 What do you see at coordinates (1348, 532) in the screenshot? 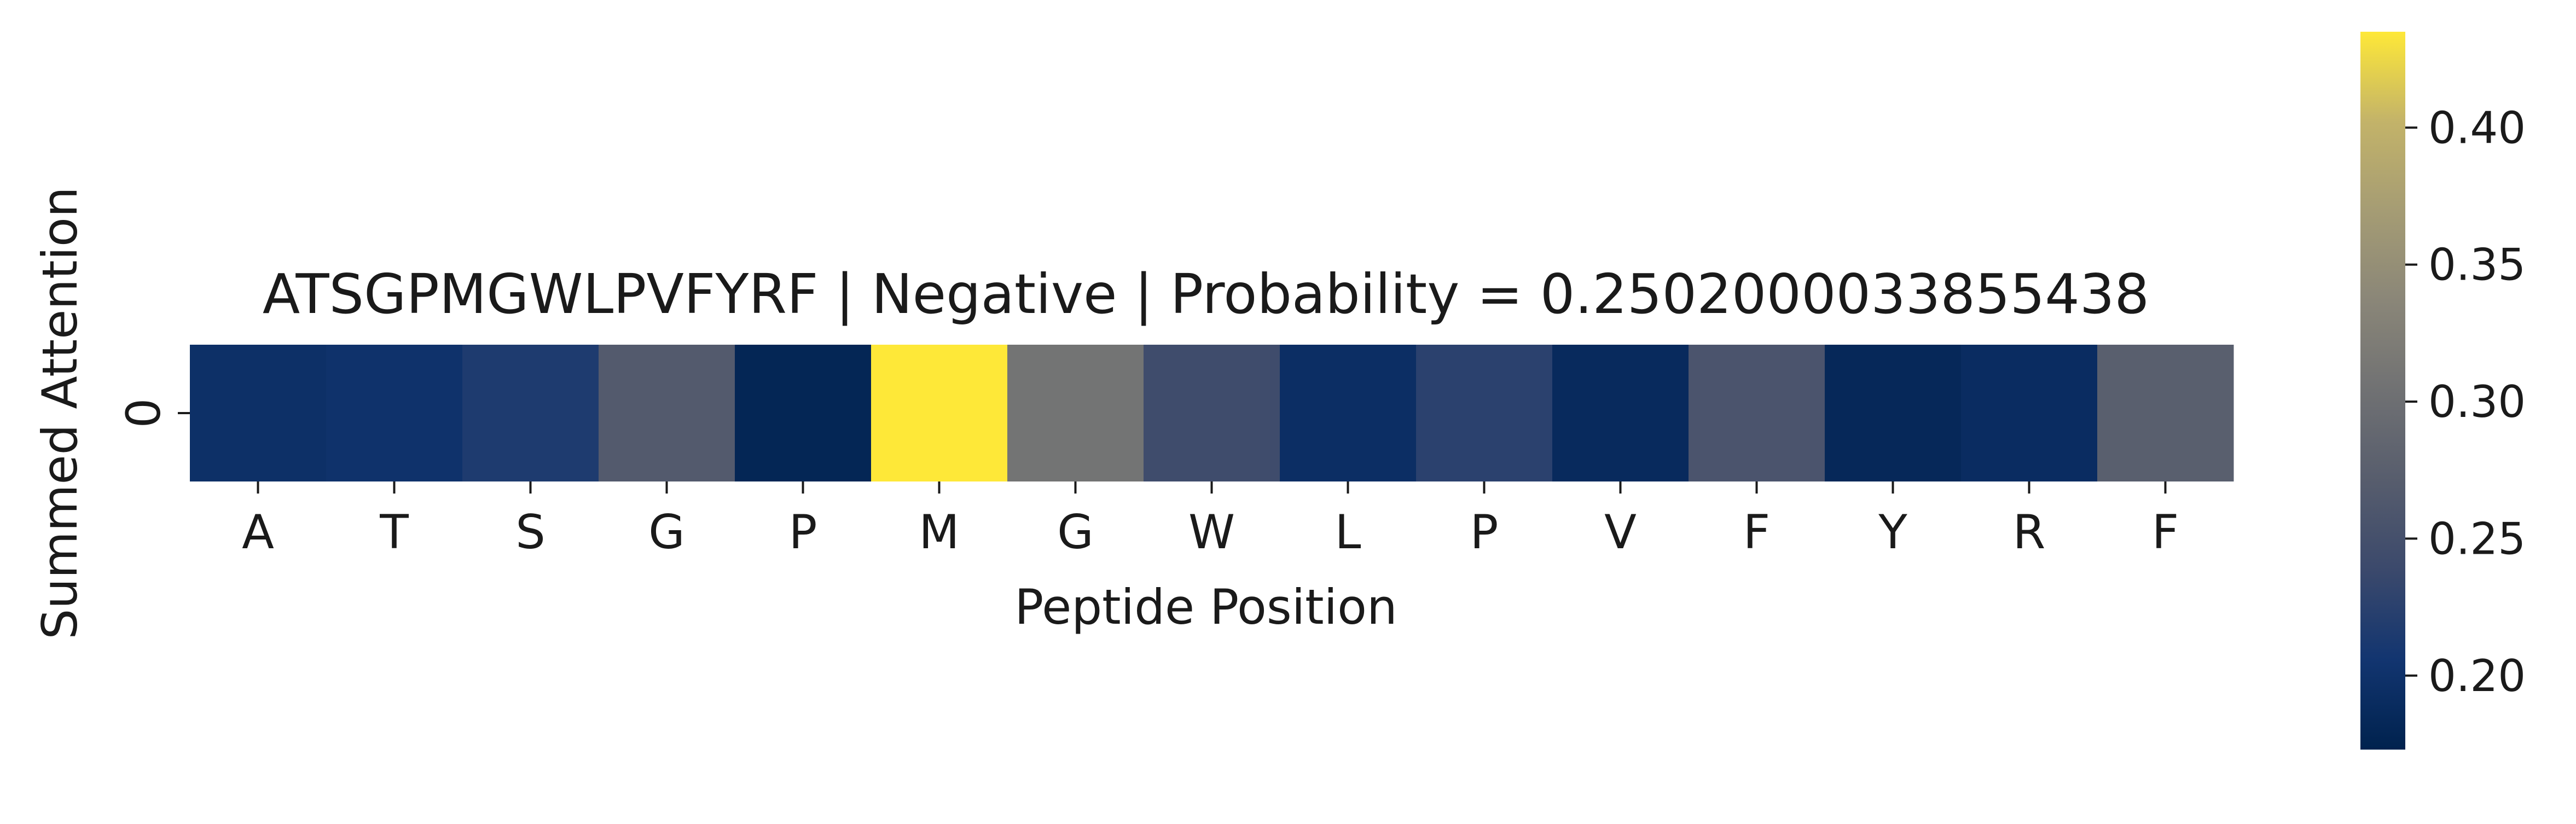
I see `x-tick-label: L` at bounding box center [1348, 532].